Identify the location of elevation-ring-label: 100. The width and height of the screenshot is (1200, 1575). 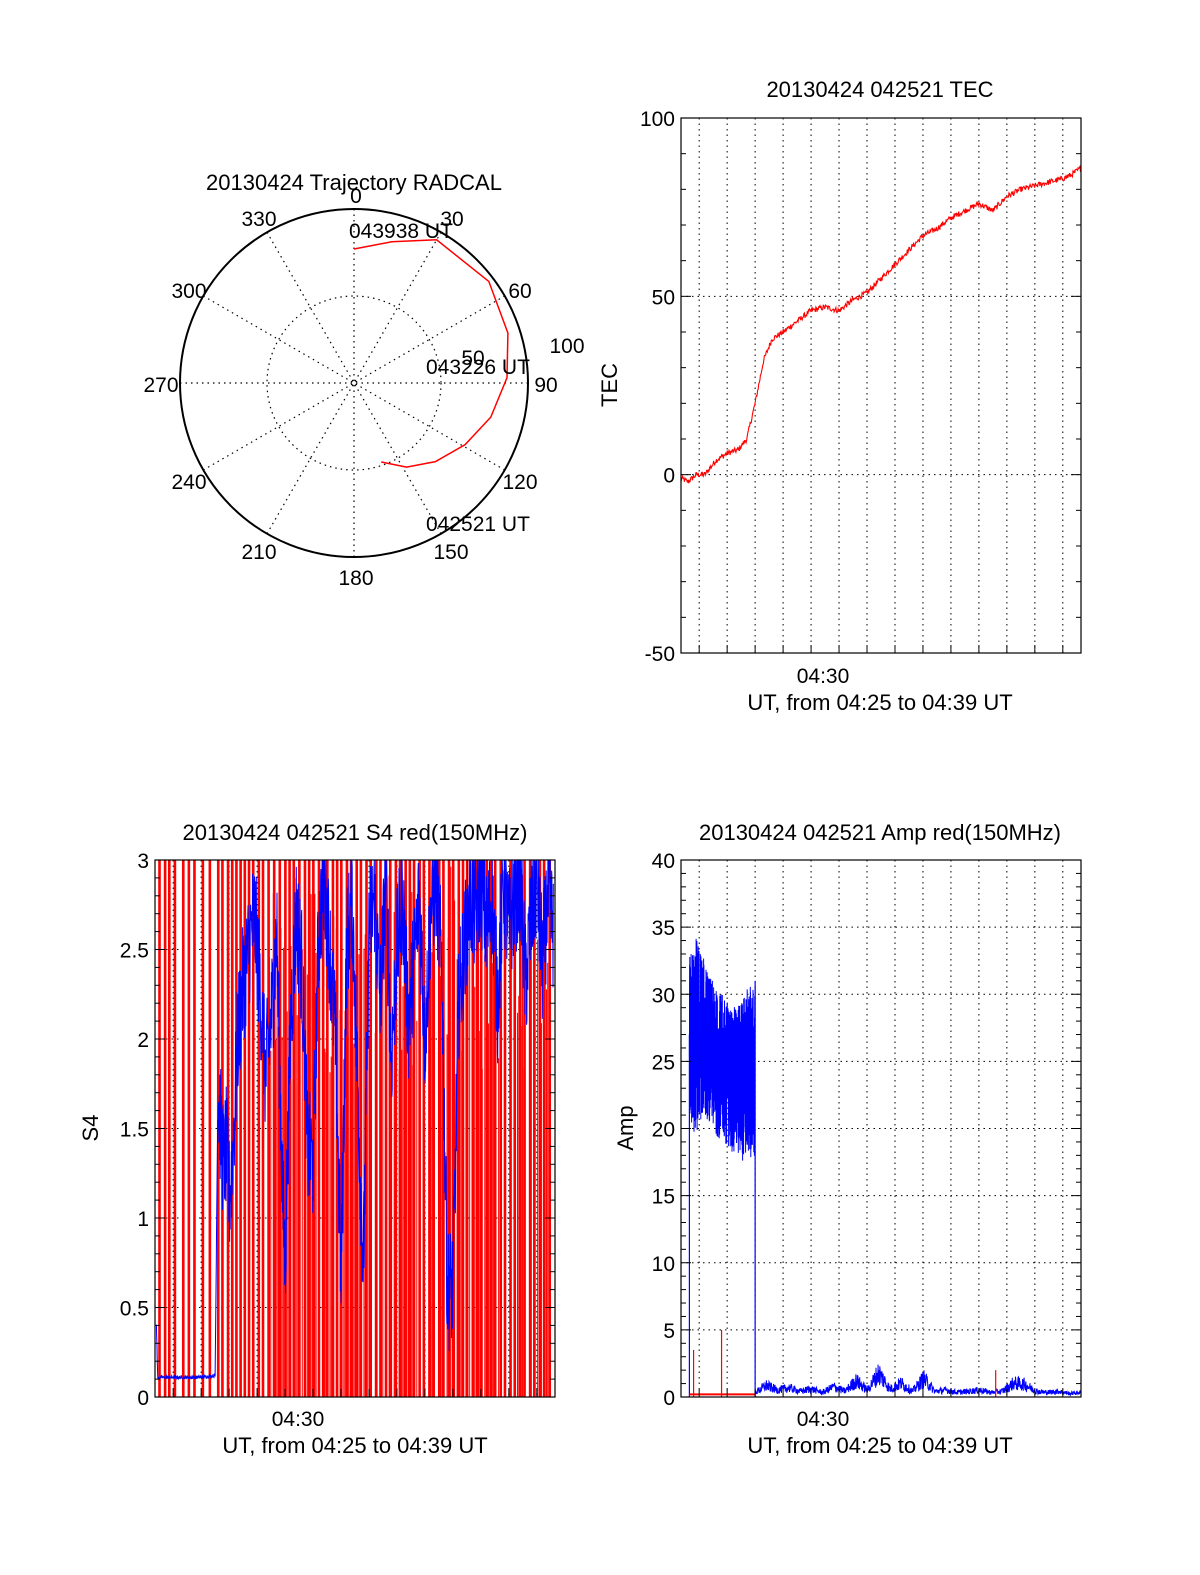
(566, 346).